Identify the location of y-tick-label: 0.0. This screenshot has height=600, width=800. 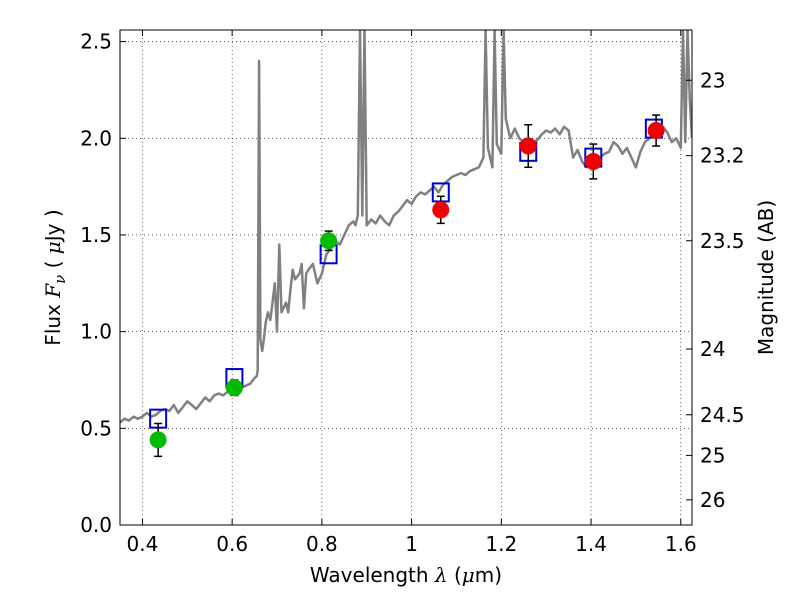
(96, 525).